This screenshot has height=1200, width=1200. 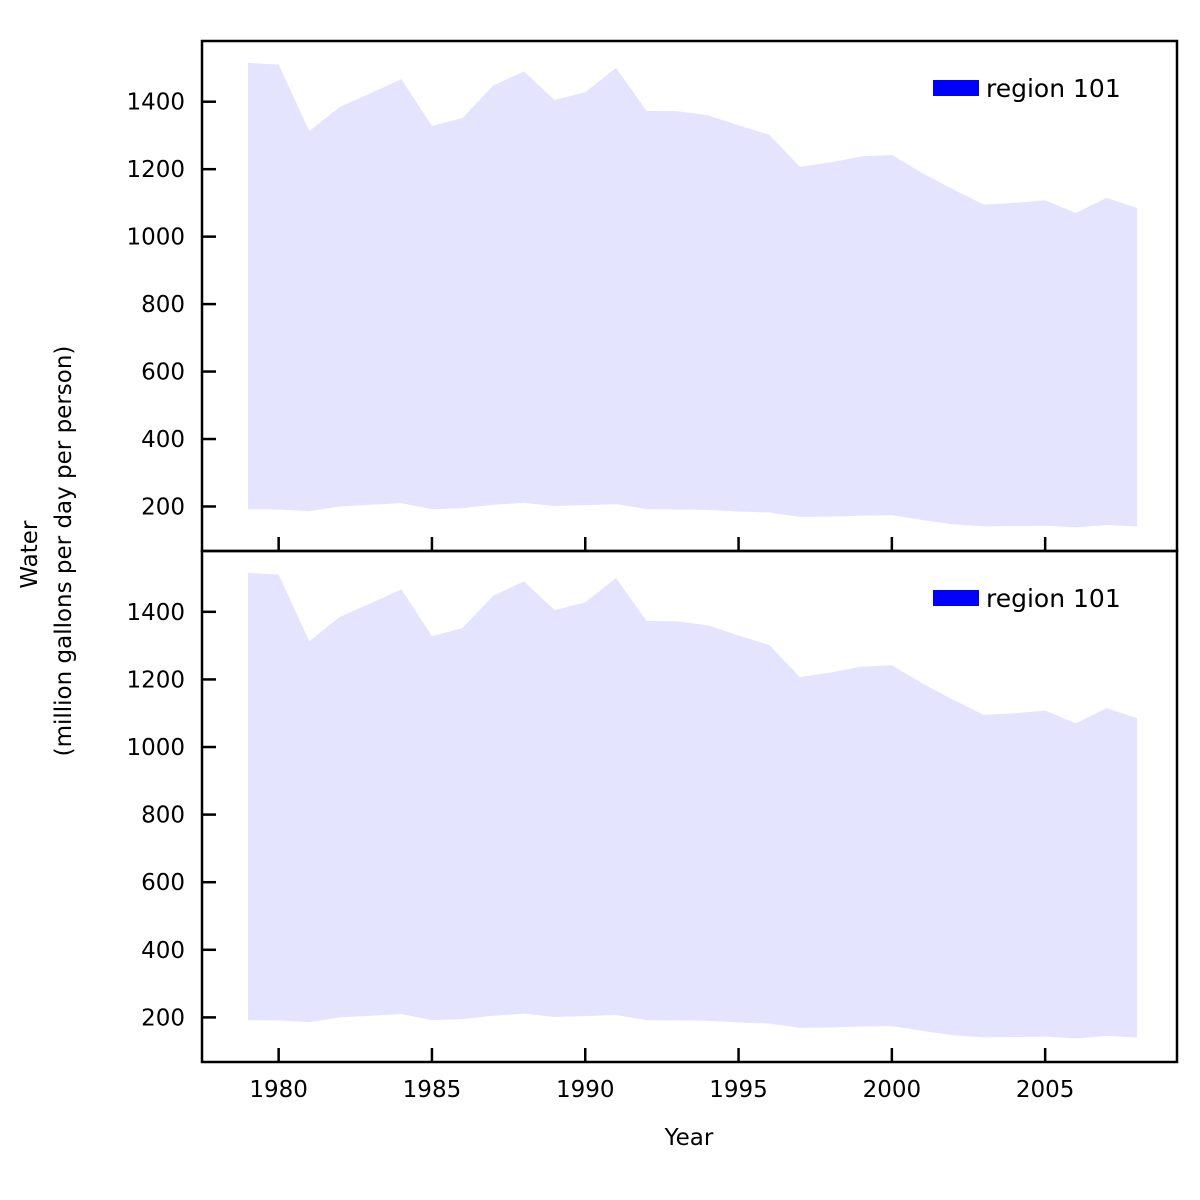 What do you see at coordinates (585, 1090) in the screenshot?
I see `x-tick-label: 1990` at bounding box center [585, 1090].